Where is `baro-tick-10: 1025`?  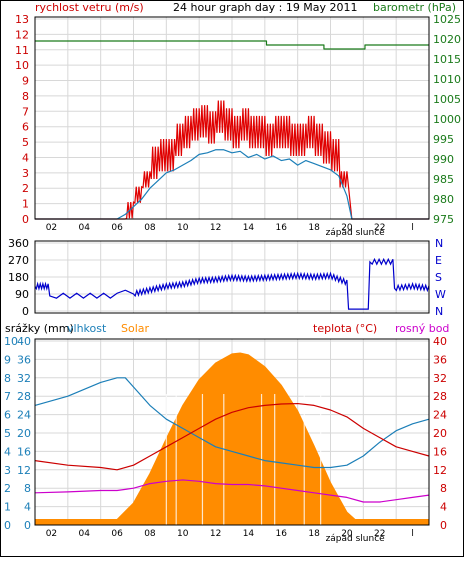
baro-tick-10: 1025 is located at coordinates (447, 19).